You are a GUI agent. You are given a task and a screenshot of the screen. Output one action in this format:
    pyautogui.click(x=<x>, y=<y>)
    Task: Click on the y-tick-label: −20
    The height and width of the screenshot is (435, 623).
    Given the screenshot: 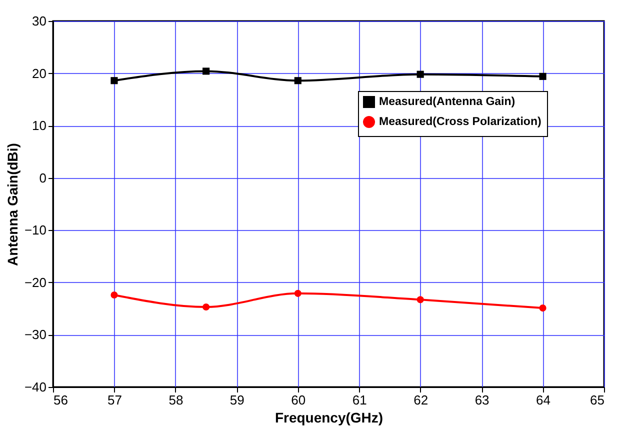 What is the action you would take?
    pyautogui.click(x=35, y=282)
    